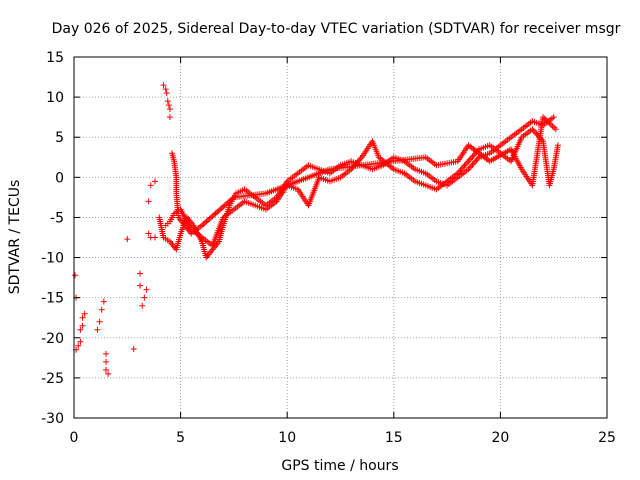 This screenshot has width=640, height=480. I want to click on x-tick-label: 10, so click(287, 438).